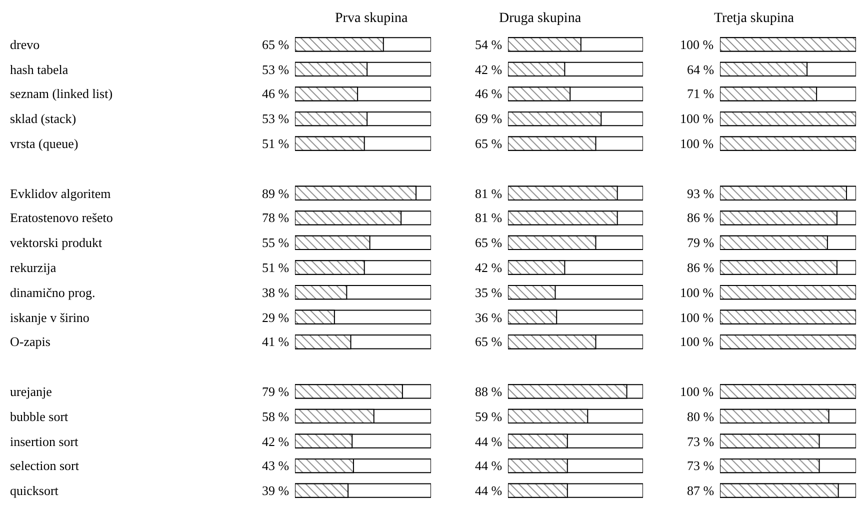 The image size is (858, 511). I want to click on y-tick-label: Evklidov algoritem, so click(60, 193).